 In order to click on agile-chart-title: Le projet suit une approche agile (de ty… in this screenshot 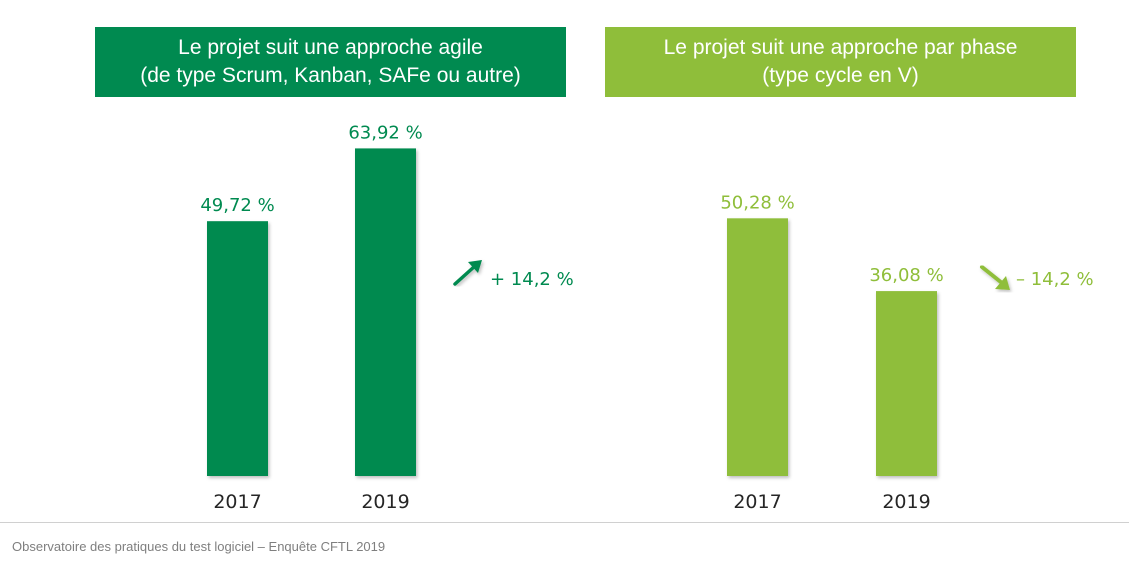, I will do `click(330, 62)`.